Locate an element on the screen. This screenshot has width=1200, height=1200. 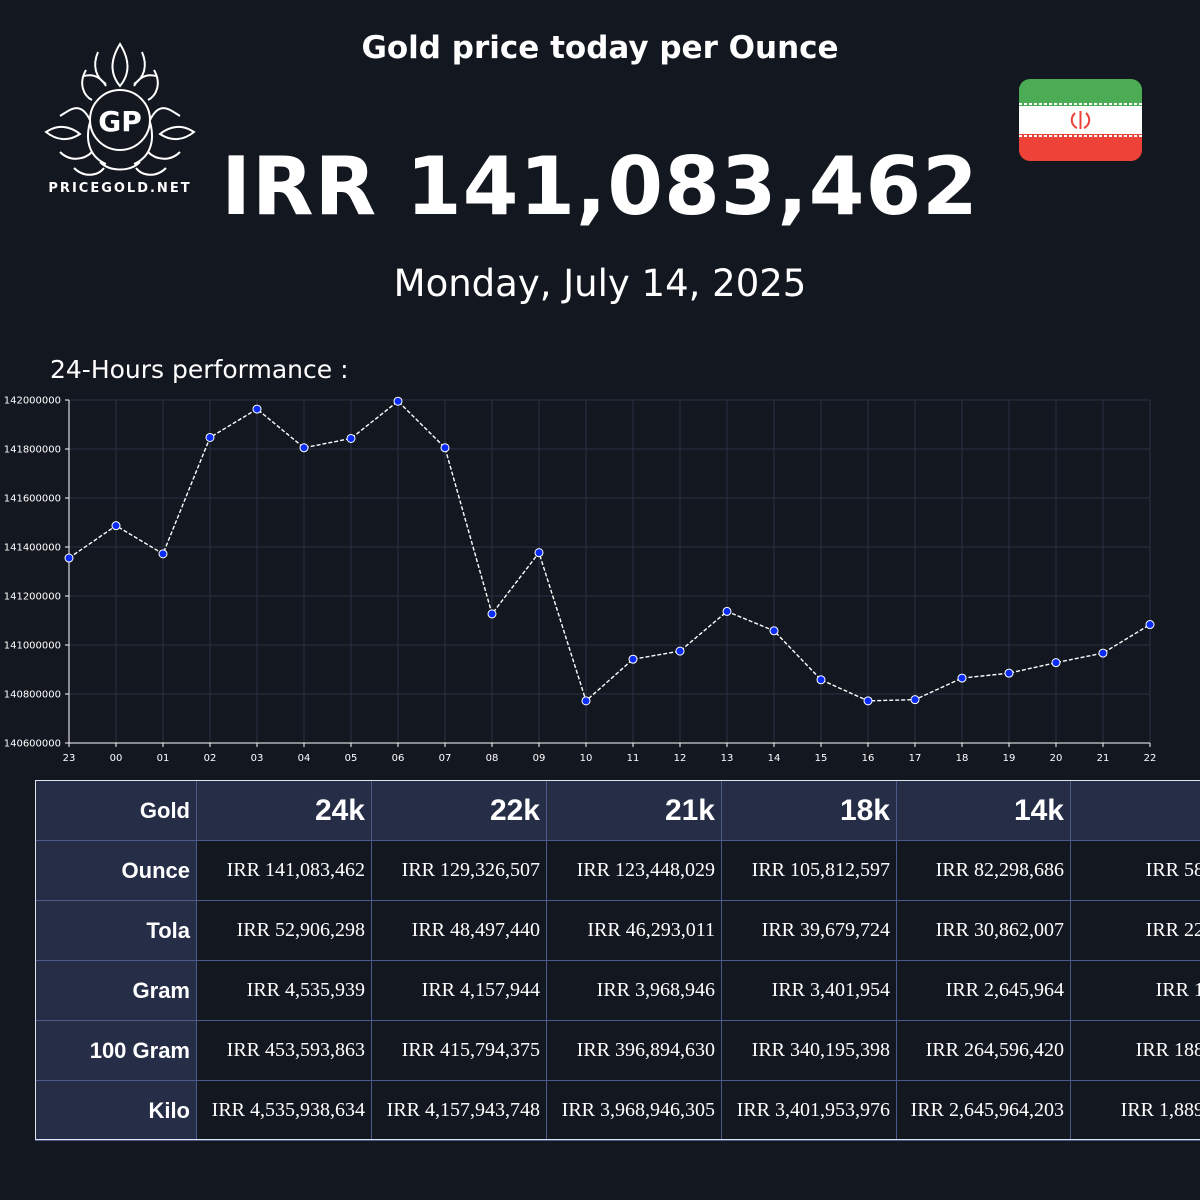
price-cell: IRR 264,596,420 is located at coordinates (983, 1050).